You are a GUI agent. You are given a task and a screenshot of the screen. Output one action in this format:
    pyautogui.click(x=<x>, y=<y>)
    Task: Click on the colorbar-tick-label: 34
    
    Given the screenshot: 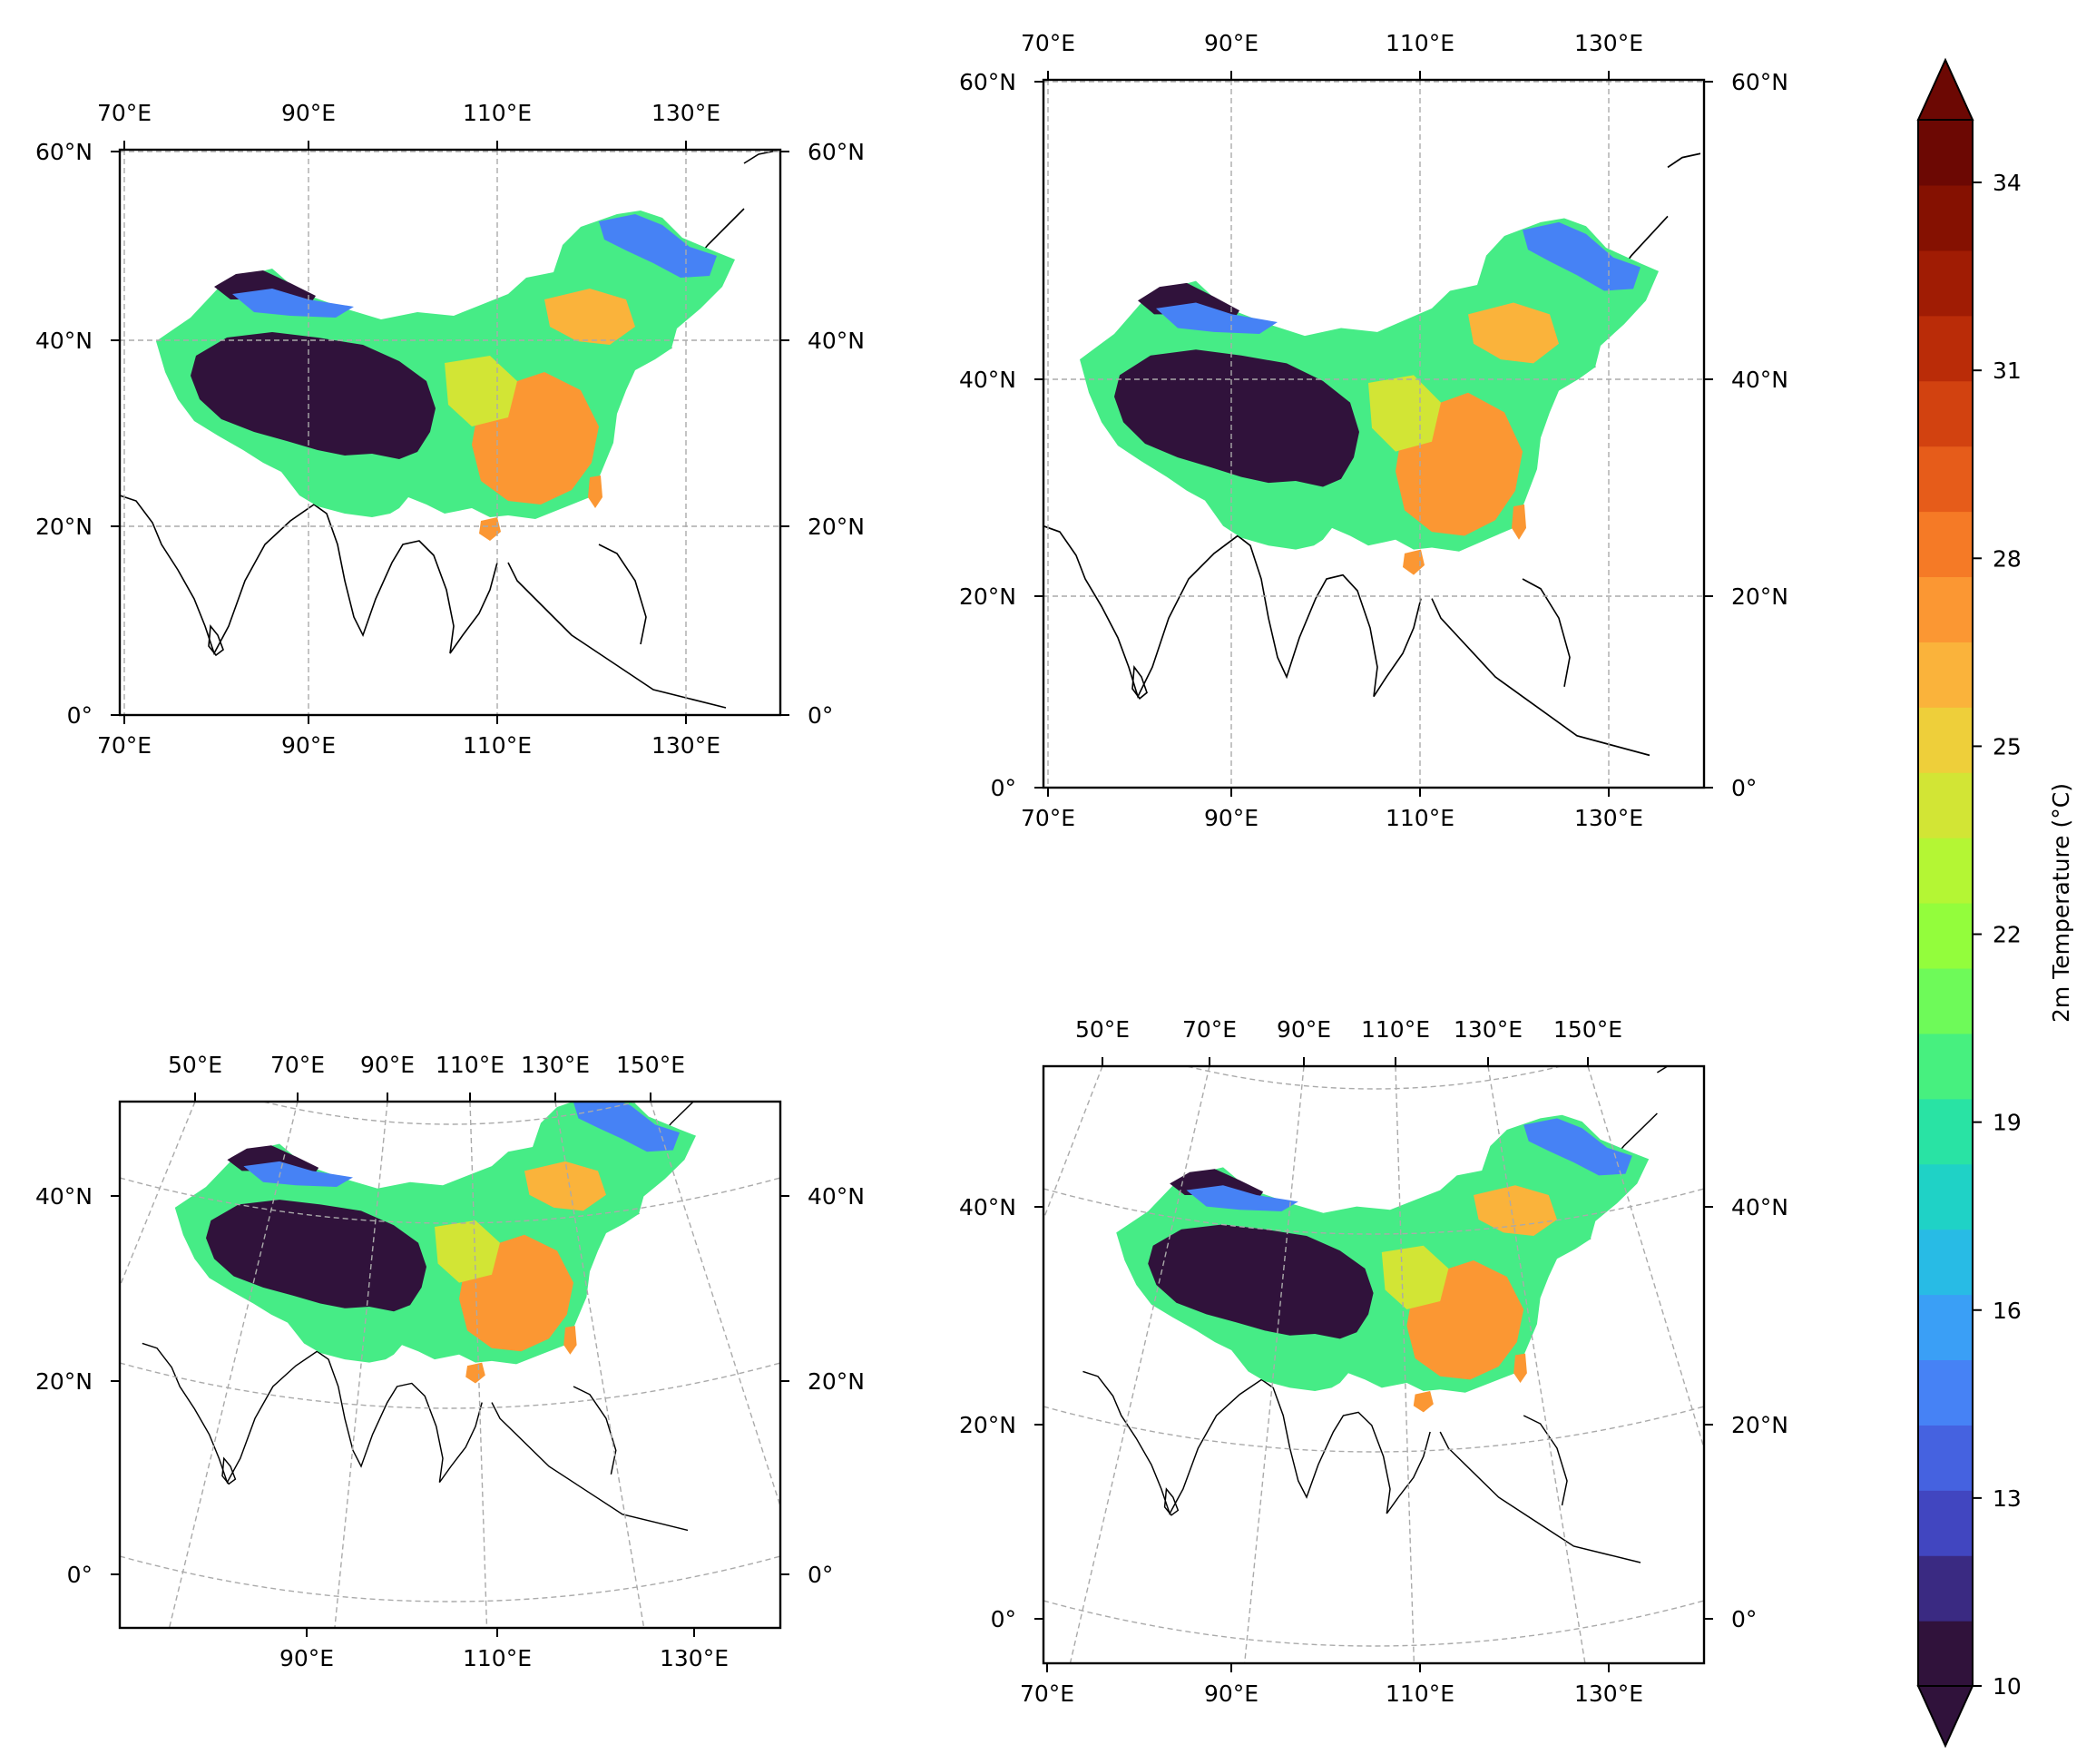 What is the action you would take?
    pyautogui.click(x=2008, y=183)
    